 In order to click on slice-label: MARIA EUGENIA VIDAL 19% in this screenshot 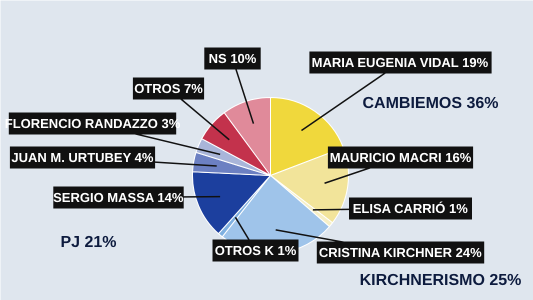, I will do `click(400, 62)`.